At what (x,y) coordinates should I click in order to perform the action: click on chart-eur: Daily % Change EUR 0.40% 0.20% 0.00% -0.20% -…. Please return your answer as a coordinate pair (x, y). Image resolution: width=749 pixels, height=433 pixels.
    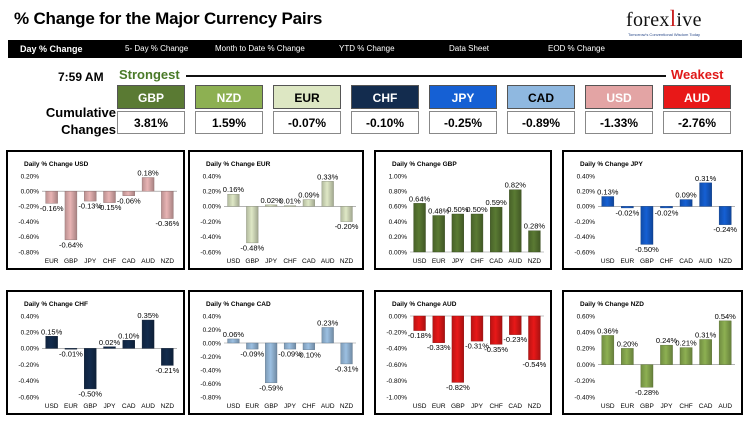
    Looking at the image, I should click on (279, 213).